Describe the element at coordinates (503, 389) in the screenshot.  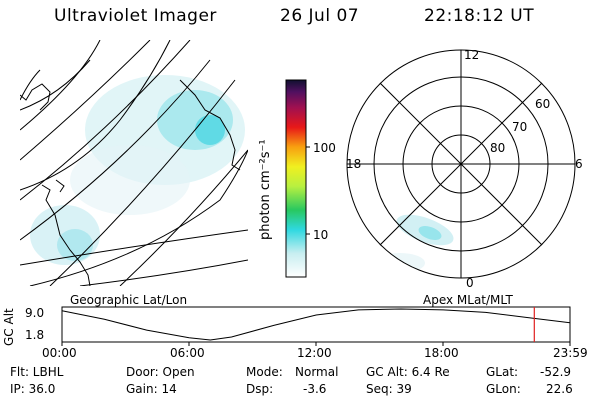
I see `glon-label: GLon:` at that location.